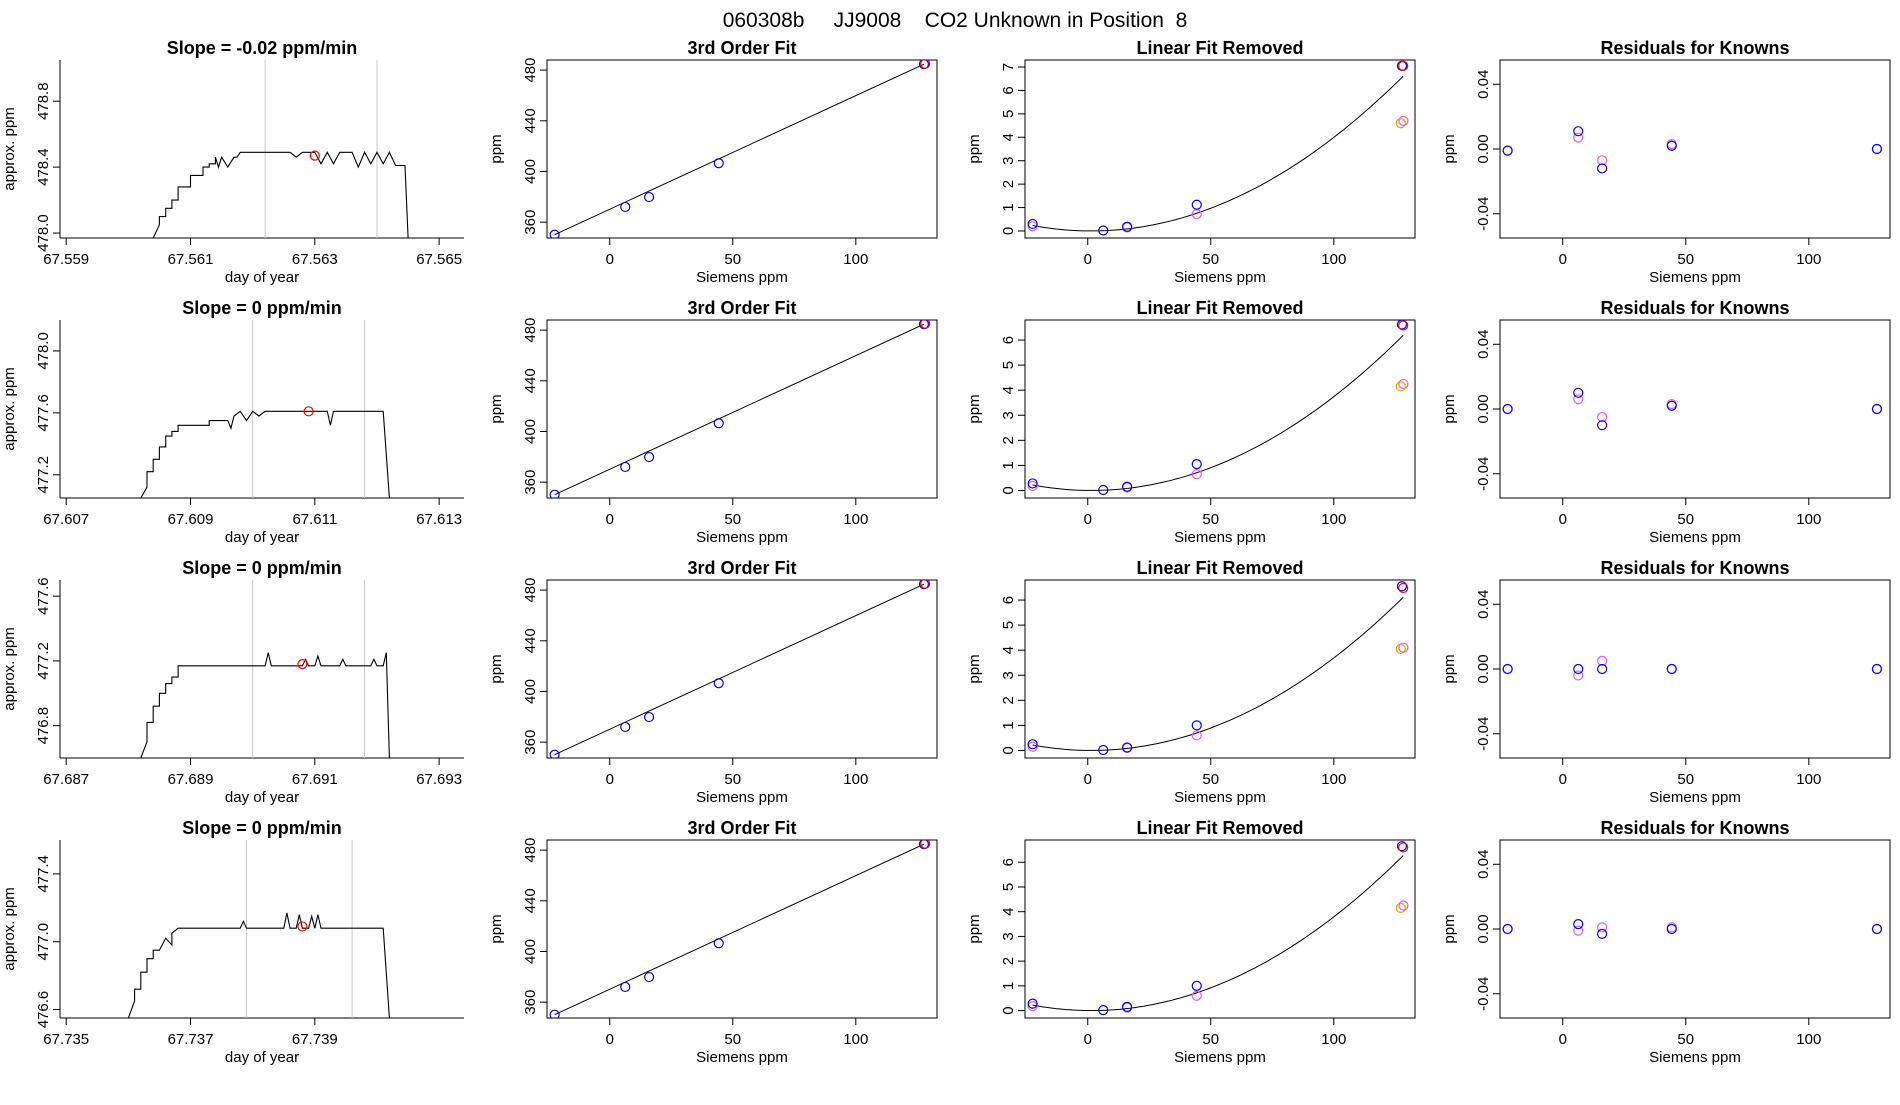  What do you see at coordinates (262, 48) in the screenshot?
I see `chart-1-1-title: Slope = -0.02 ppm/min` at bounding box center [262, 48].